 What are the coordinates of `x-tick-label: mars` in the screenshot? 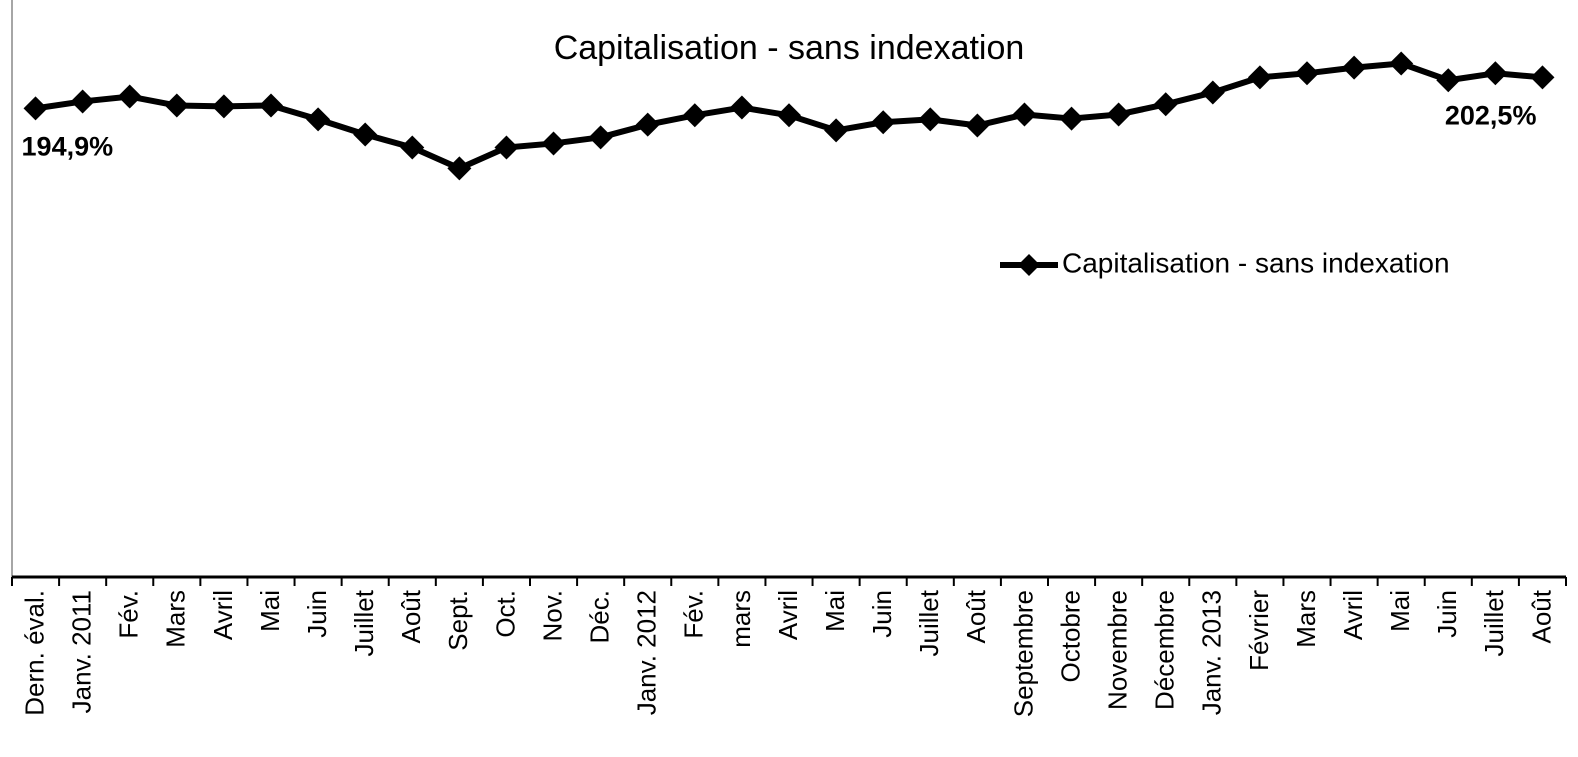 It's located at (741, 619).